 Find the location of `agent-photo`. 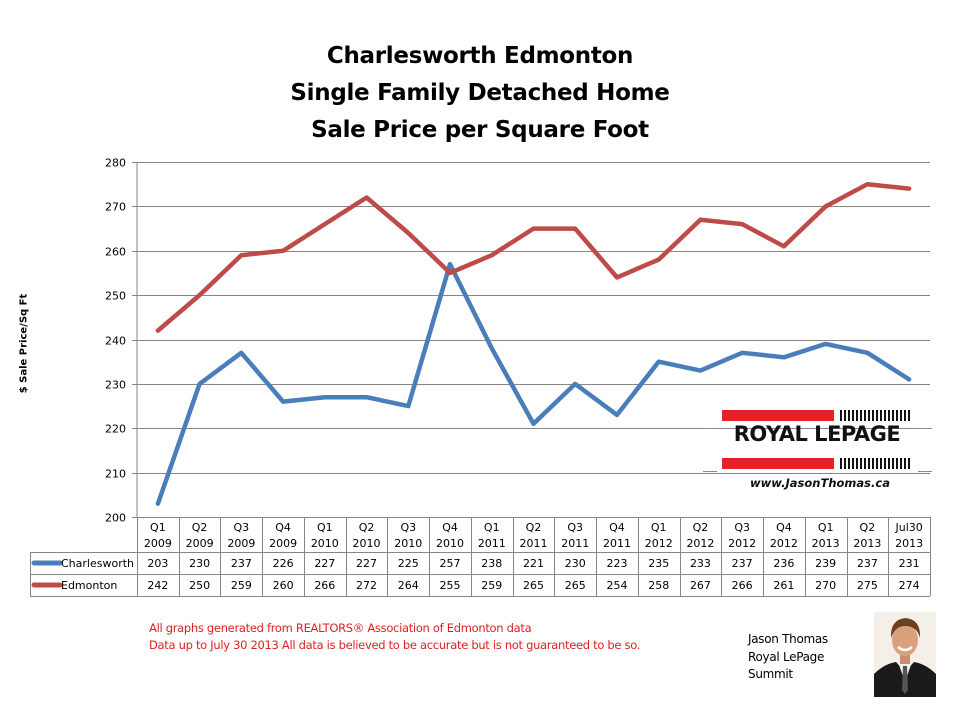

agent-photo is located at coordinates (905, 654).